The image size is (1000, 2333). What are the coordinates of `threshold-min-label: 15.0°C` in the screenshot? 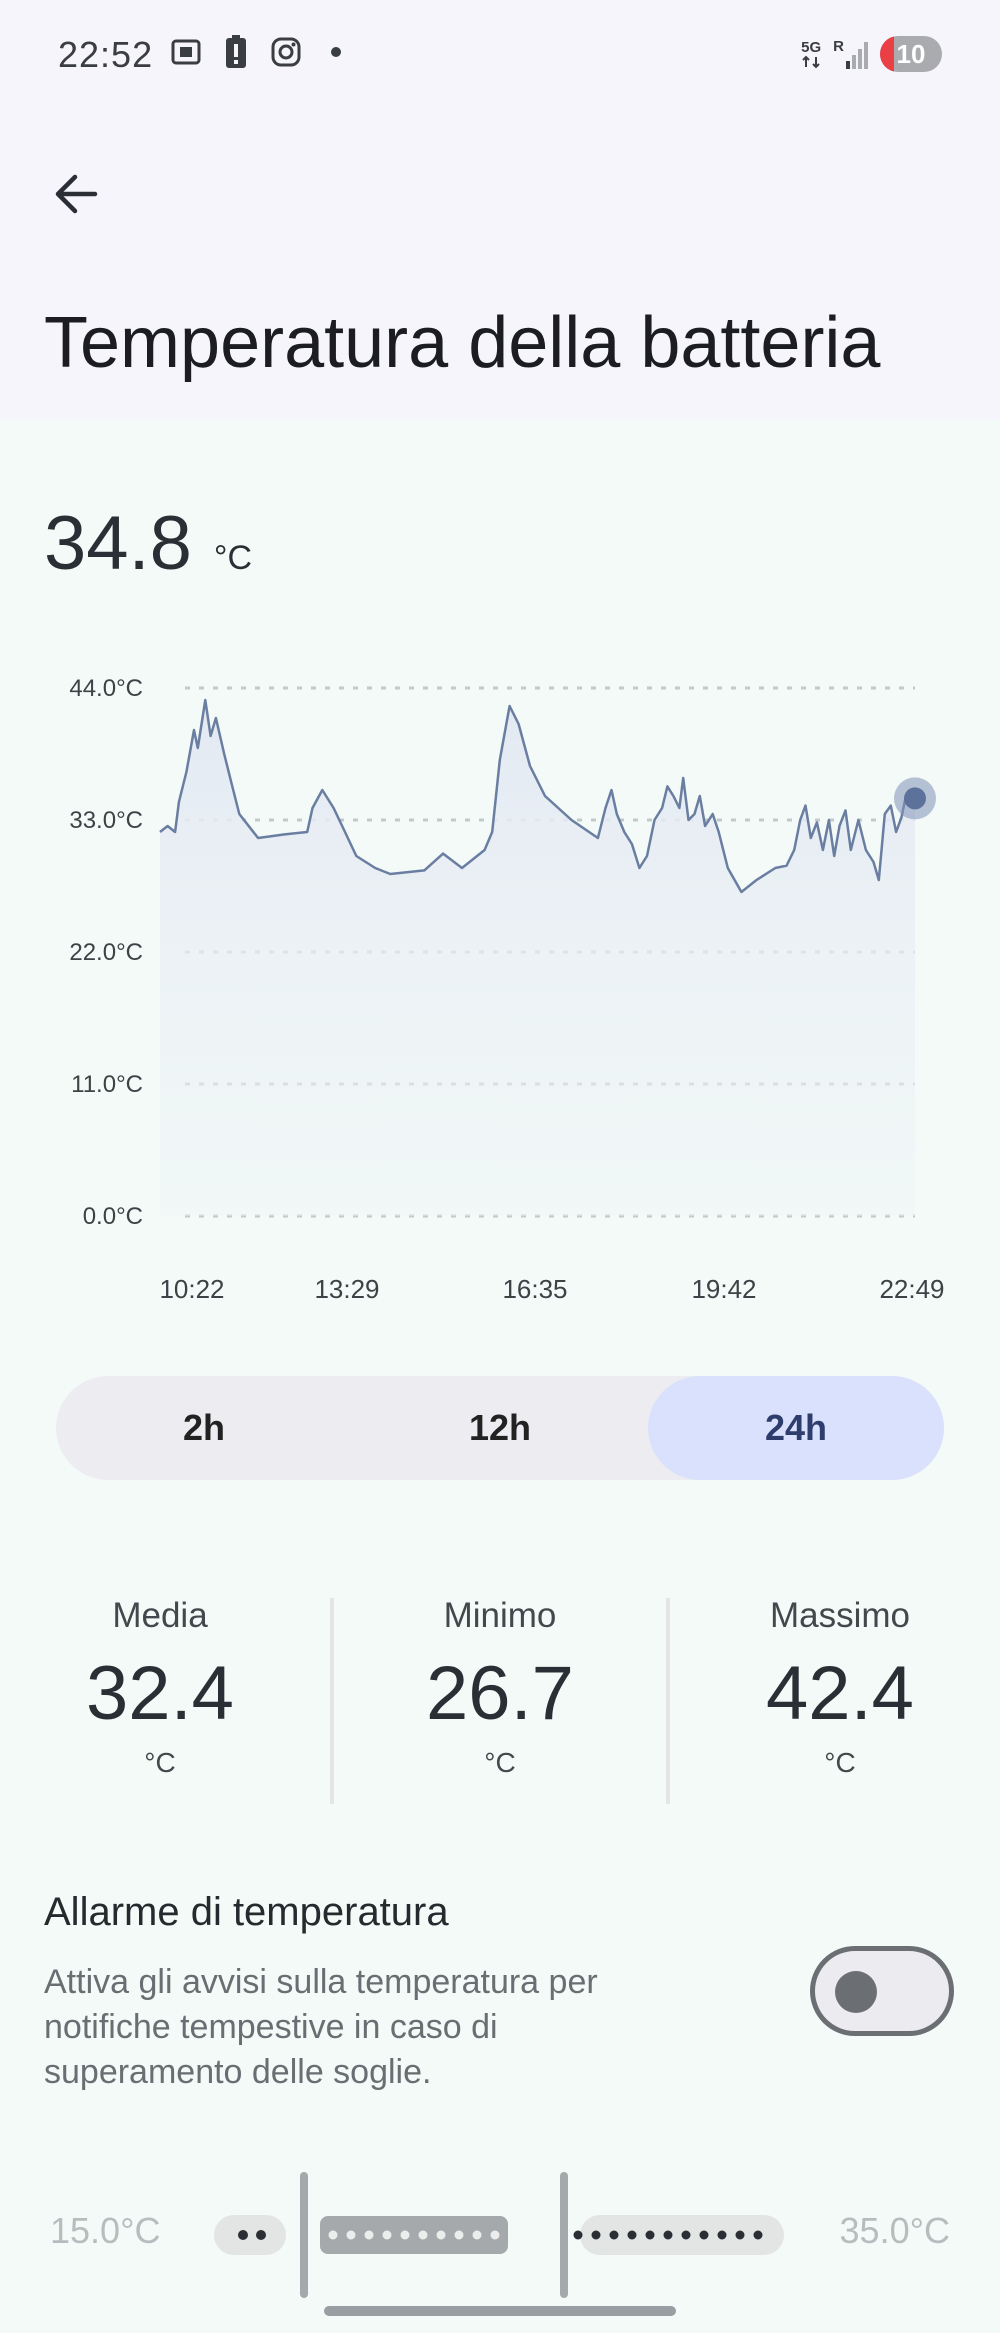 It's located at (105, 2230).